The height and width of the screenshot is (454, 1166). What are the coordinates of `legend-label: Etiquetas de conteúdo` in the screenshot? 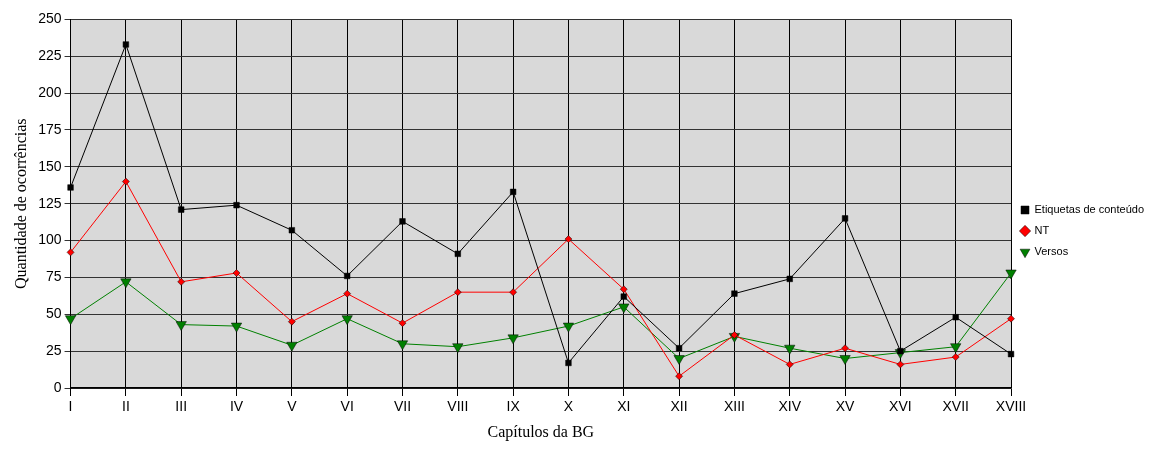 It's located at (1089, 209).